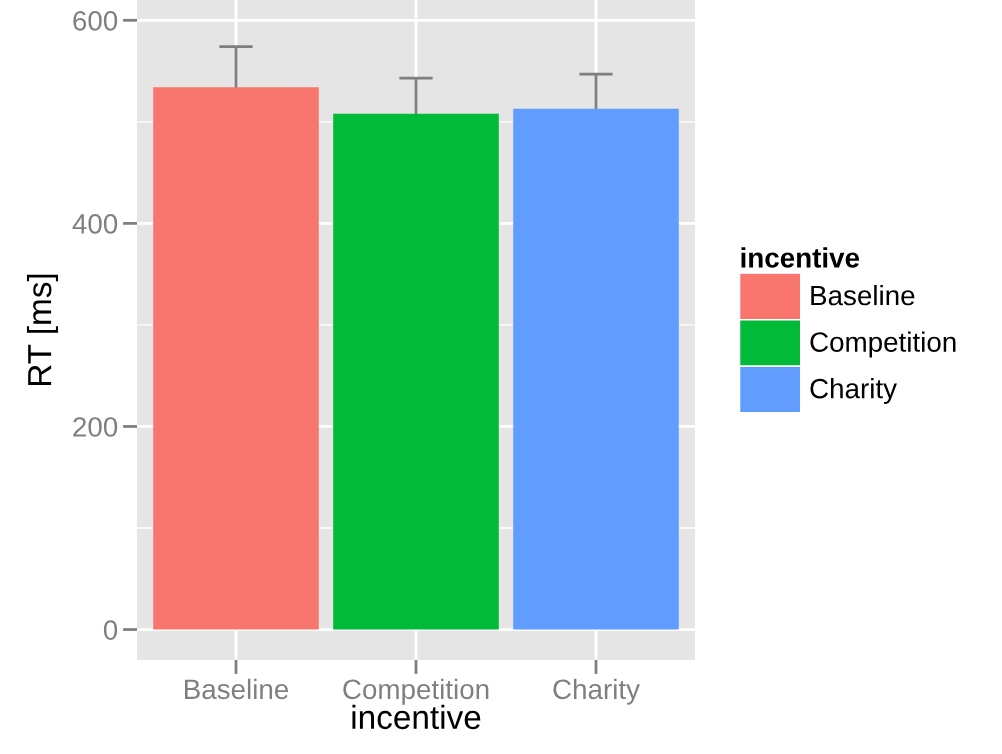  I want to click on y-tick-label: 0, so click(110, 630).